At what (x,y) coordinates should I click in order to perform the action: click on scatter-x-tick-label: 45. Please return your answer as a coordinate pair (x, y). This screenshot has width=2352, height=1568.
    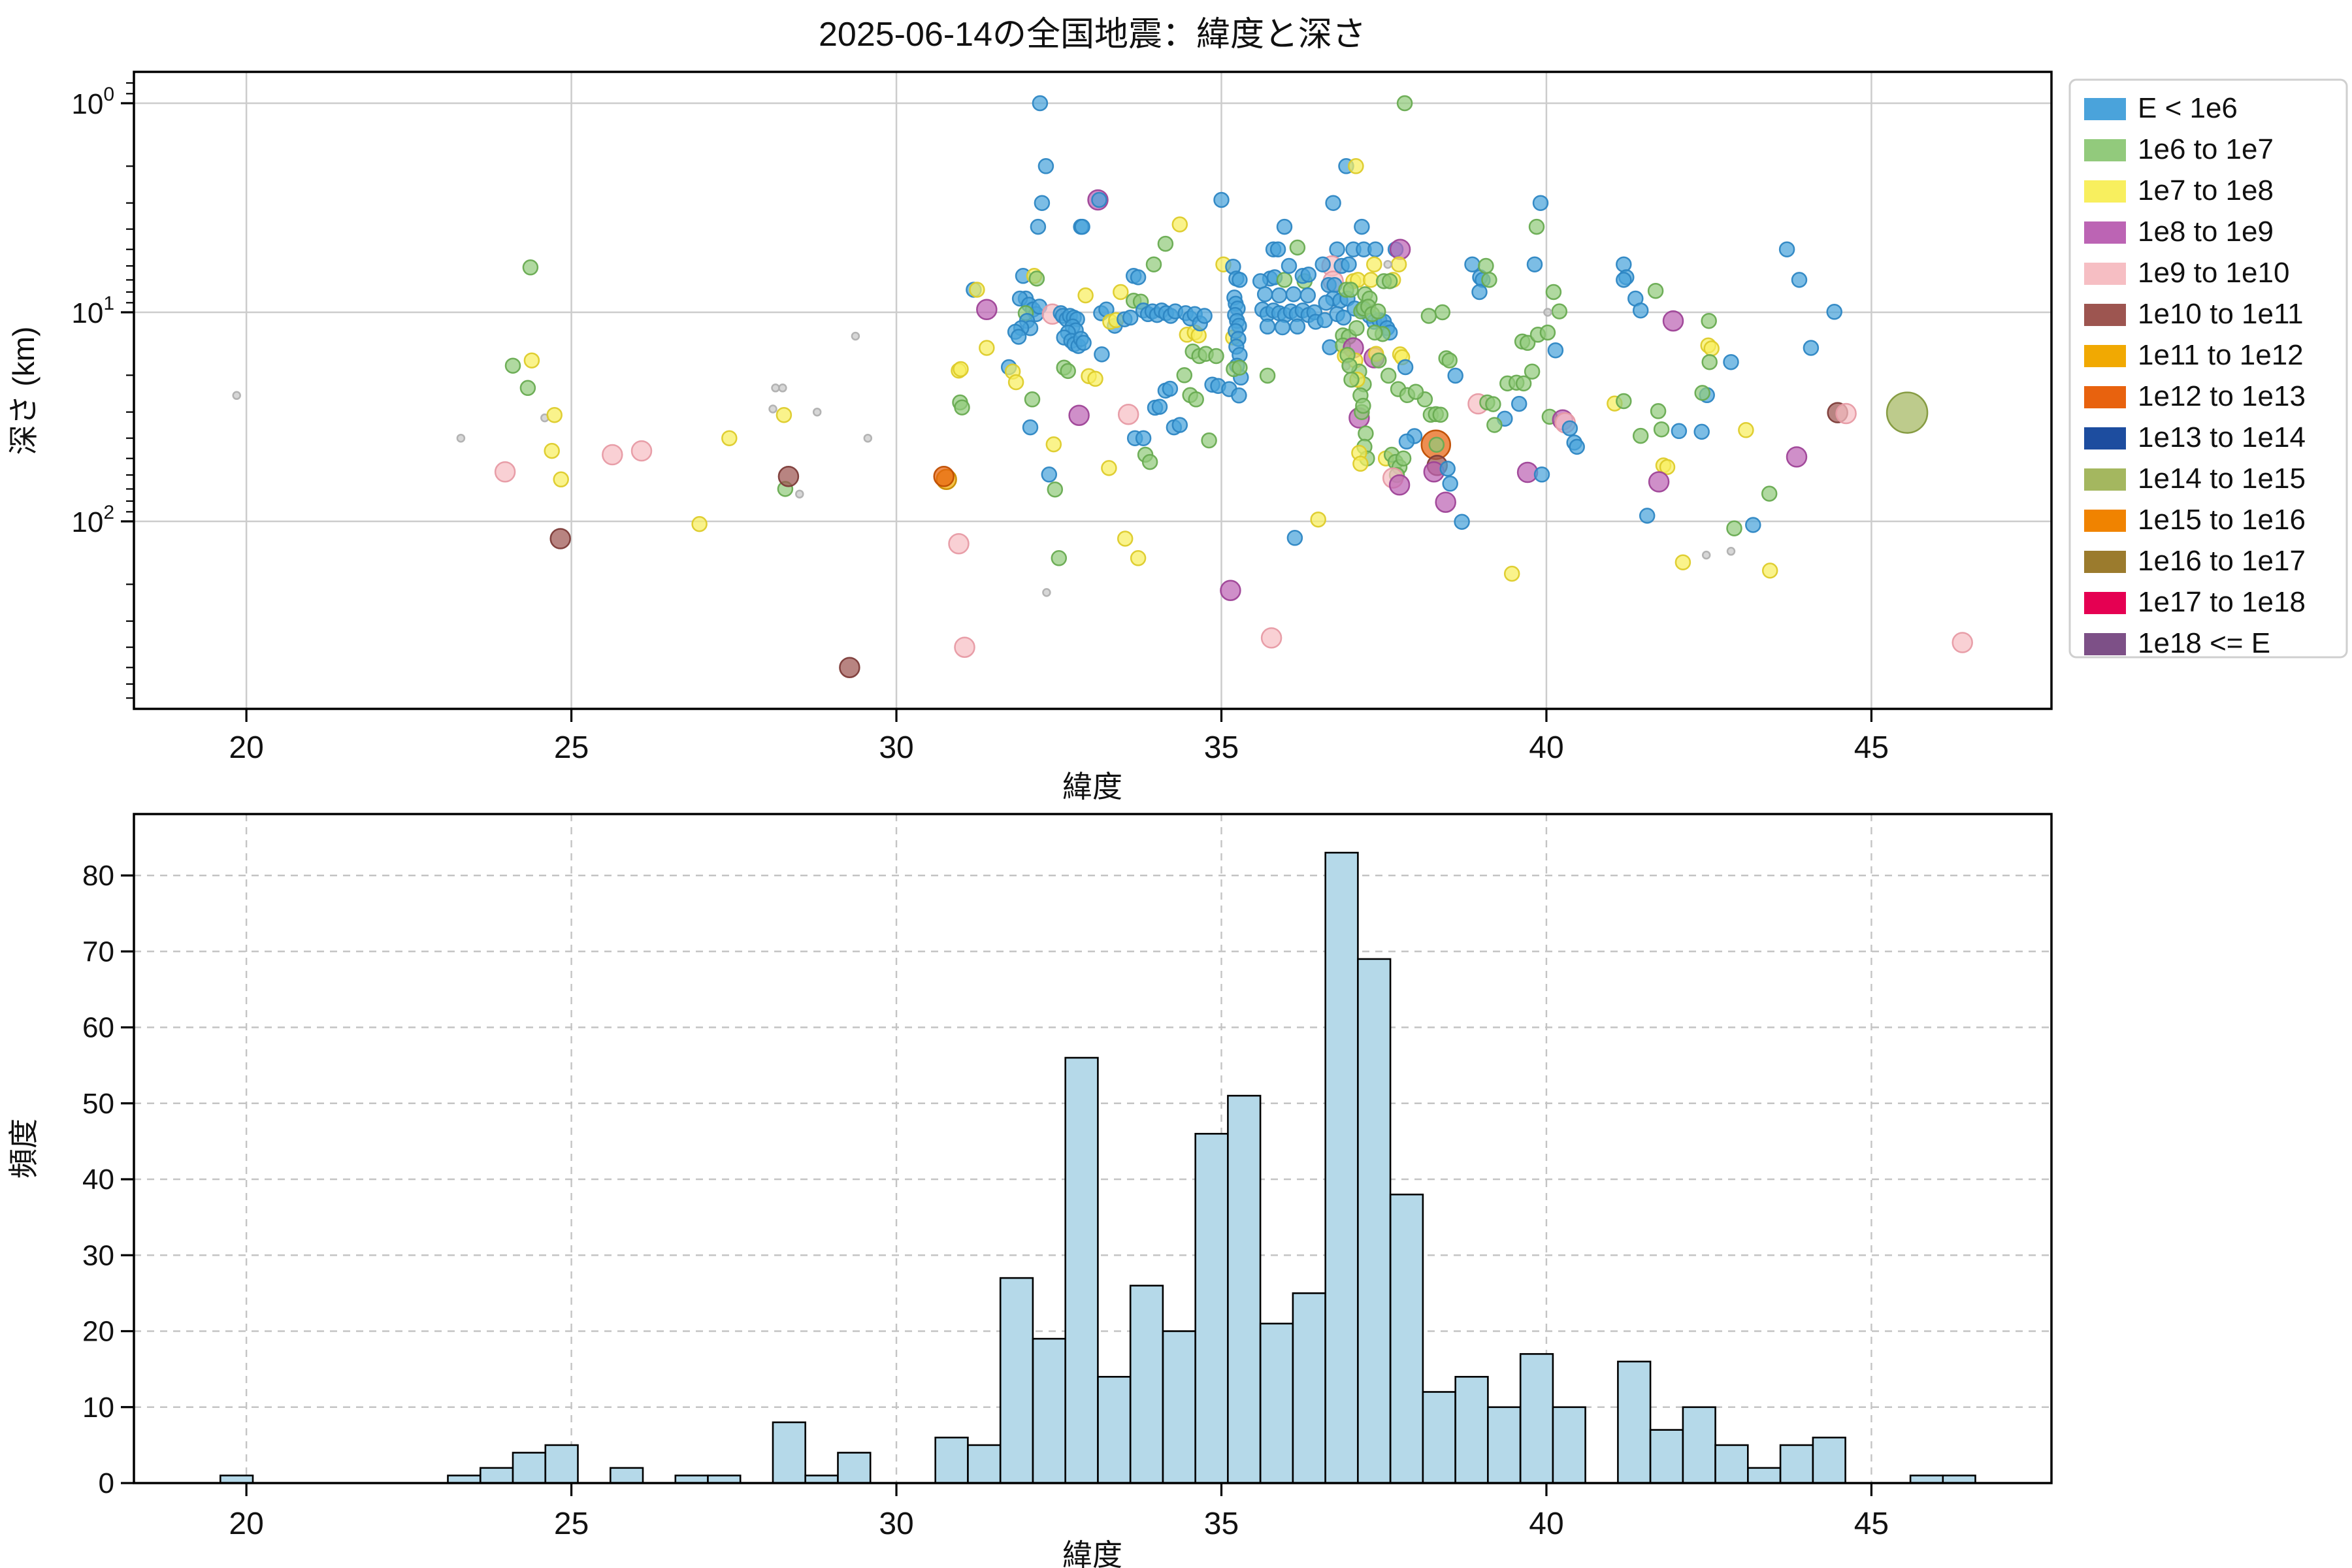
    Looking at the image, I should click on (1871, 747).